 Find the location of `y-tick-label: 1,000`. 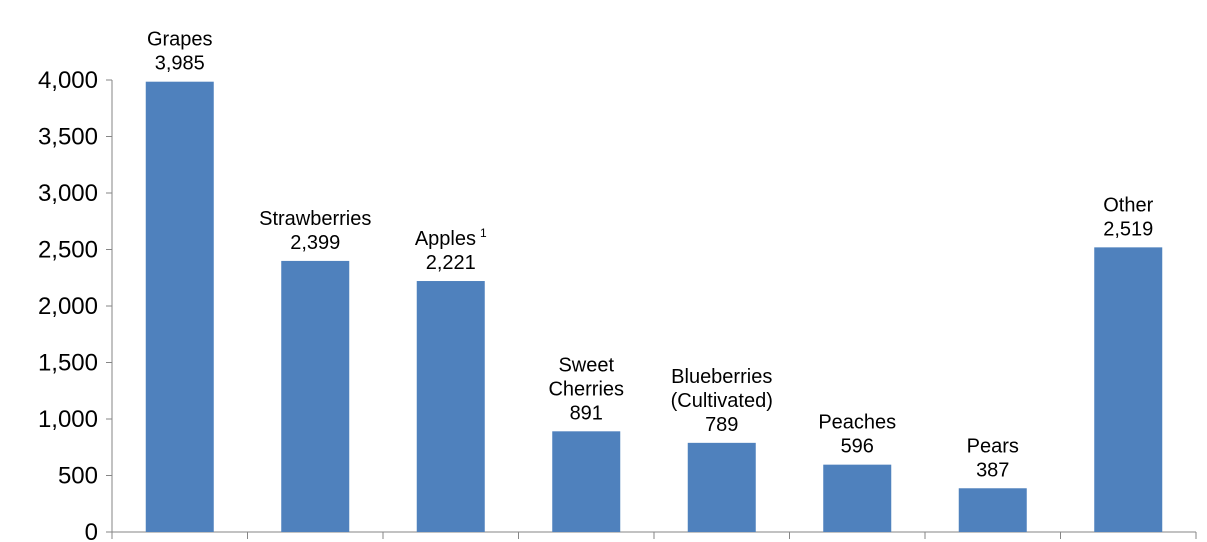

y-tick-label: 1,000 is located at coordinates (68, 419).